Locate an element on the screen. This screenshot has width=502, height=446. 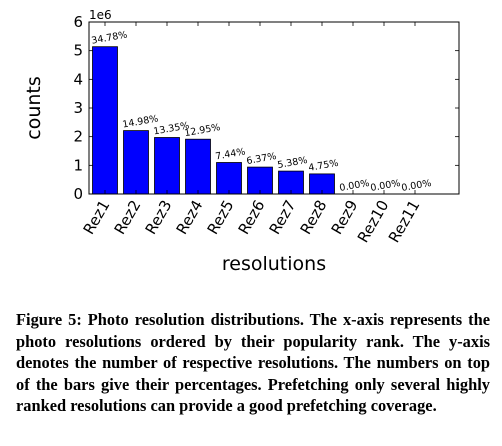
x-tick-label-rez11: Rez11 is located at coordinates (404, 221).